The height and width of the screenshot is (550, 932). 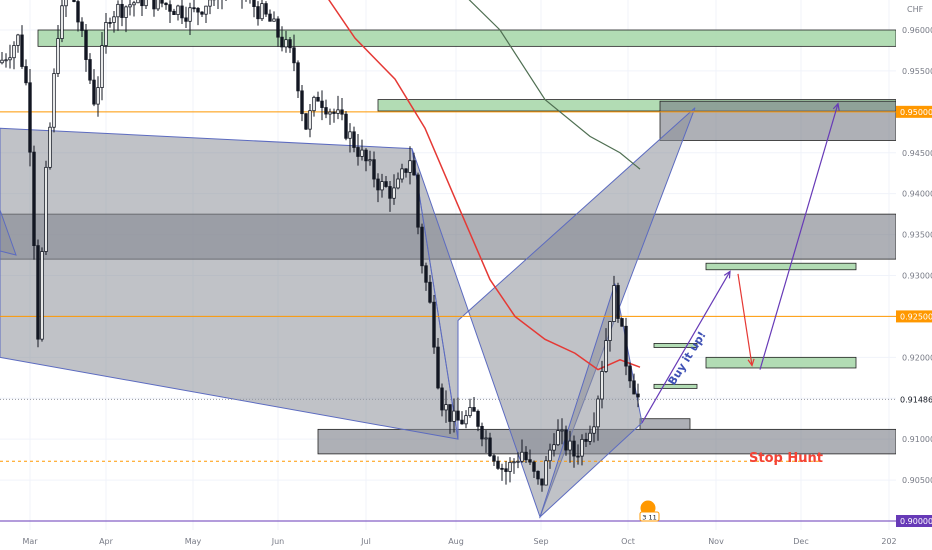 I want to click on x-tick-label: May, so click(x=193, y=541).